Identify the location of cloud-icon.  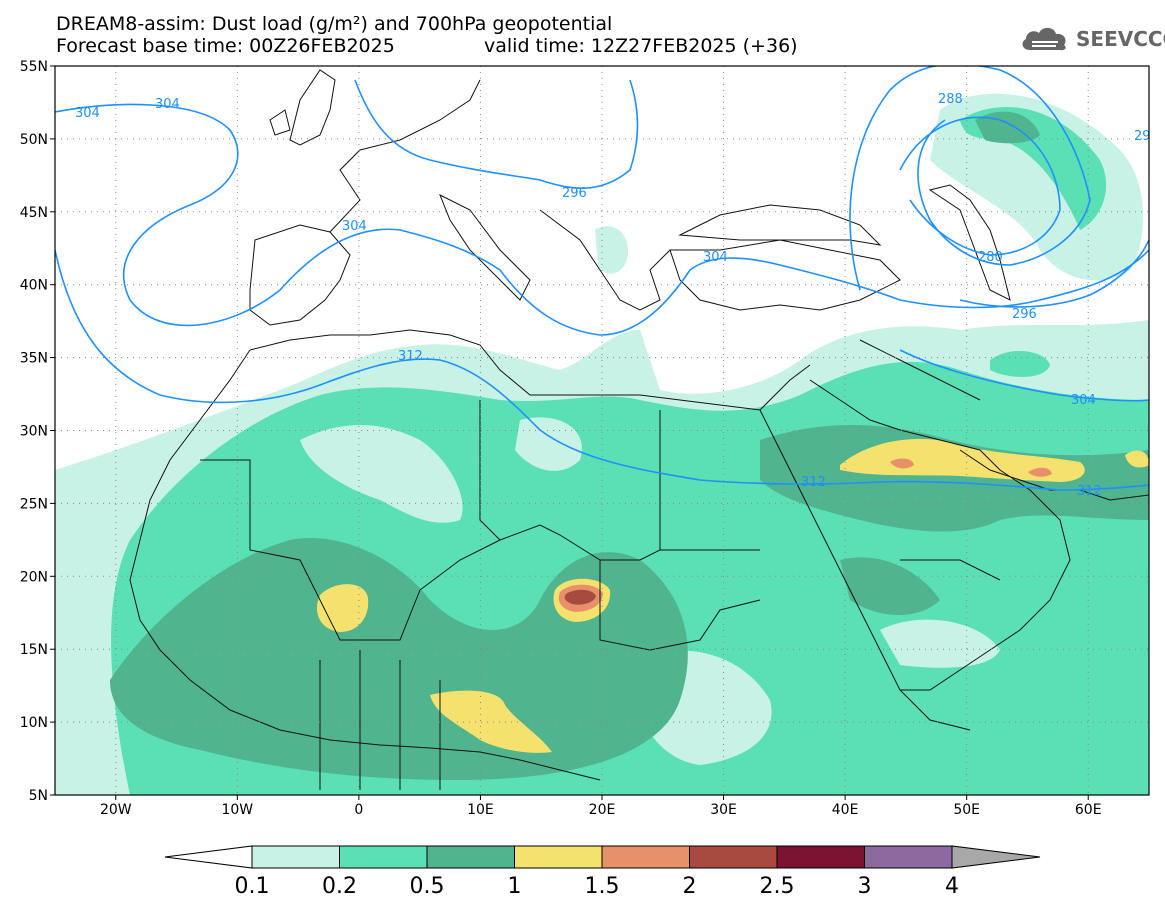
(1044, 39).